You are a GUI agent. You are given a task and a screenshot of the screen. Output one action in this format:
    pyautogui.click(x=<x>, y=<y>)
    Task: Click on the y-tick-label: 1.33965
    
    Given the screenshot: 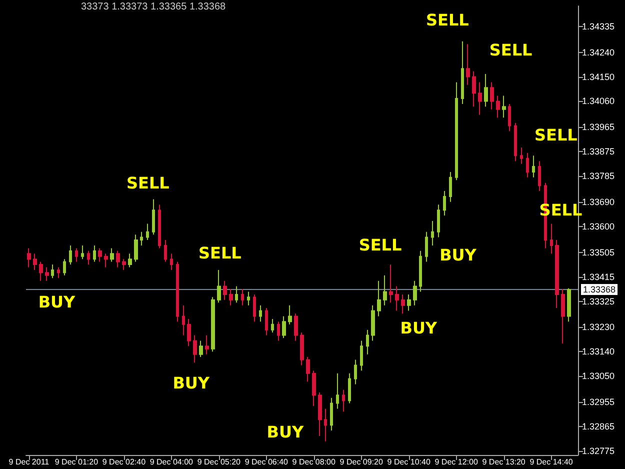 What is the action you would take?
    pyautogui.click(x=598, y=127)
    